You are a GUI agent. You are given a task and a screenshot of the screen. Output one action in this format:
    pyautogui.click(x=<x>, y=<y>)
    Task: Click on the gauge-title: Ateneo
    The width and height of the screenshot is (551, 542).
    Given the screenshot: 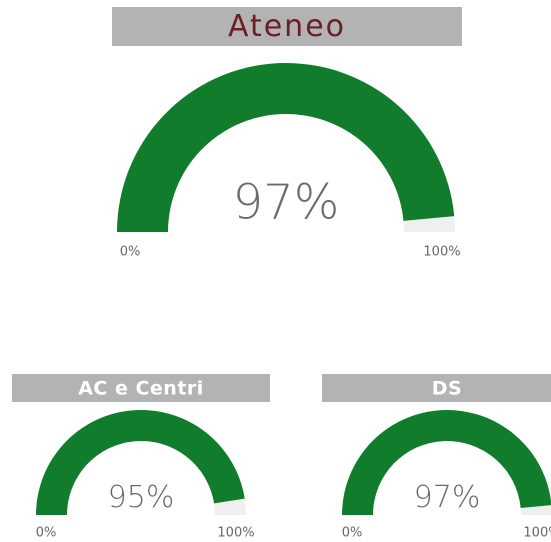 What is the action you would take?
    pyautogui.click(x=287, y=26)
    